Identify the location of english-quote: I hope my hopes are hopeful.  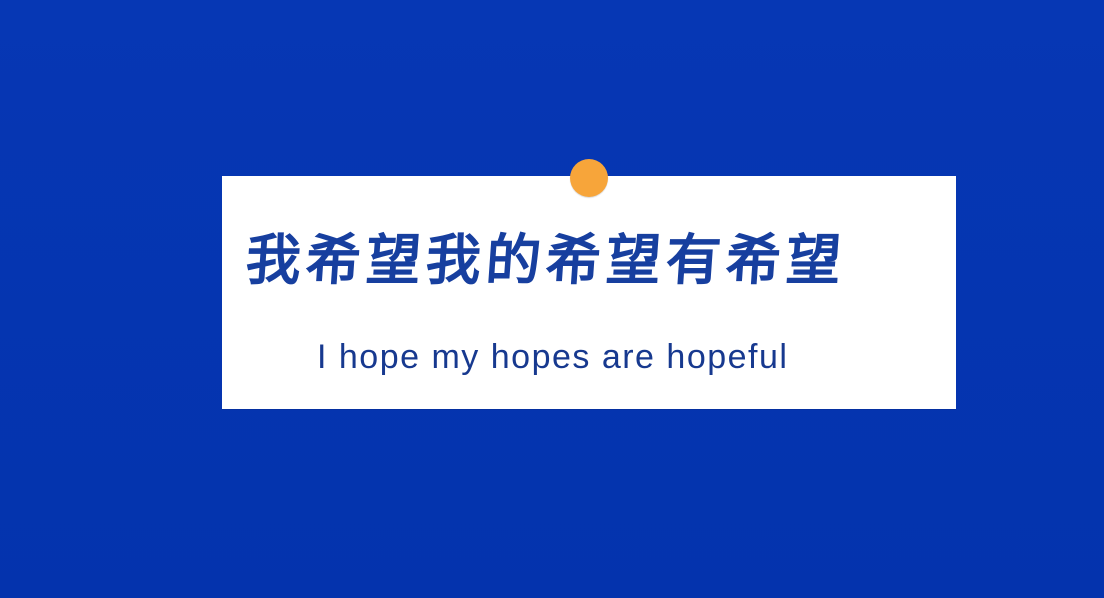
(553, 357).